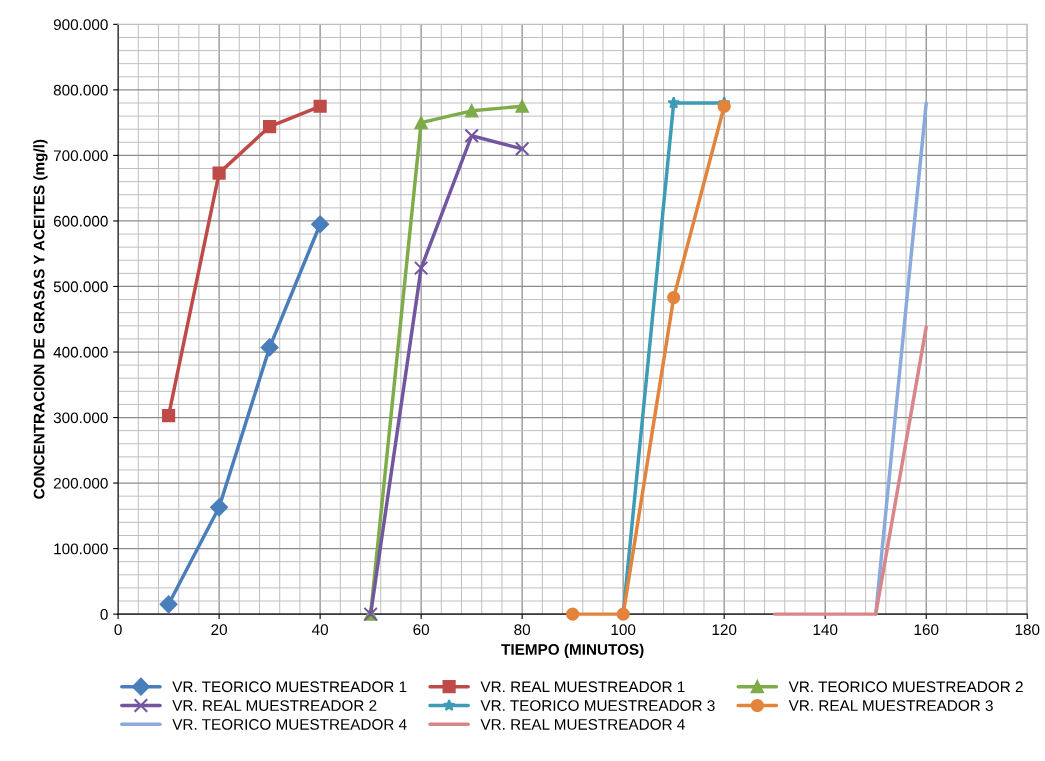 The width and height of the screenshot is (1045, 761). I want to click on legend-label: VR. TEORICO MUESTREADOR 3, so click(597, 705).